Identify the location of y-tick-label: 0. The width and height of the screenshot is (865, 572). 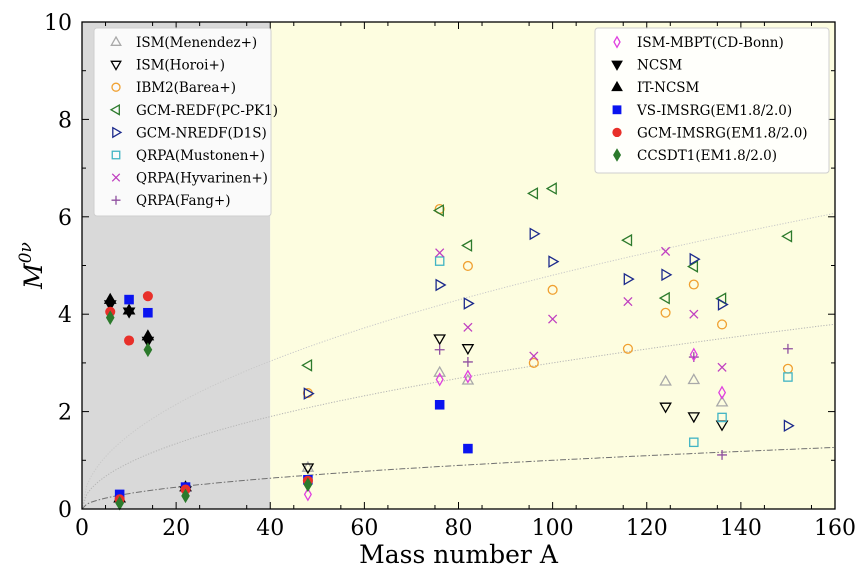
(65, 510).